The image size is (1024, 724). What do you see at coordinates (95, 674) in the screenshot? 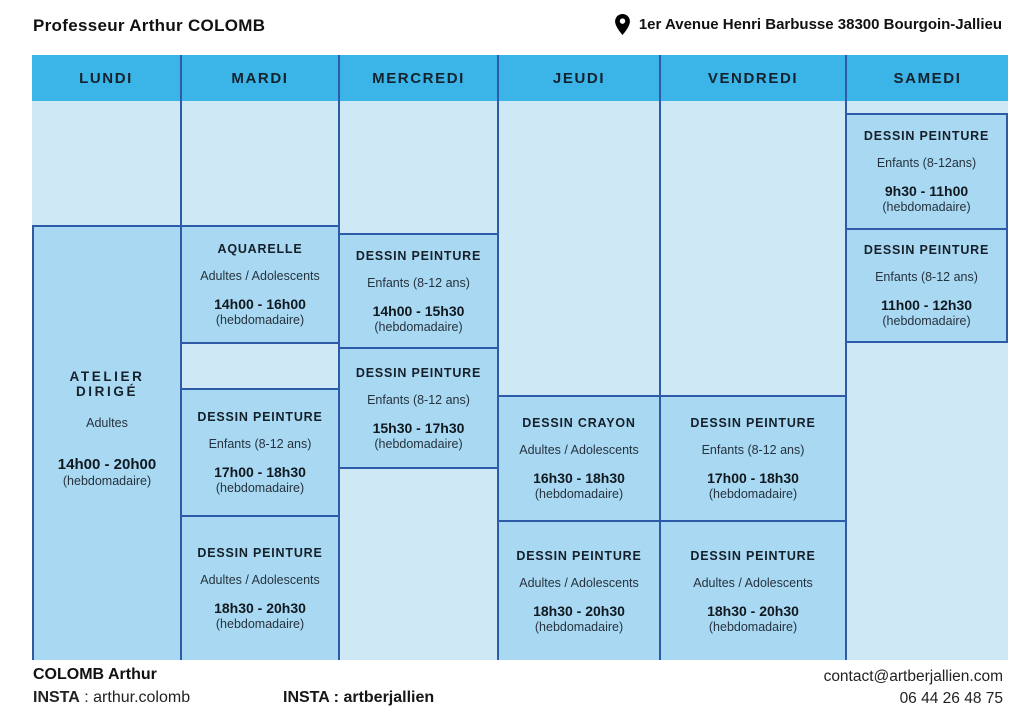
I see `footer-professor-name: COLOMB Arthur` at bounding box center [95, 674].